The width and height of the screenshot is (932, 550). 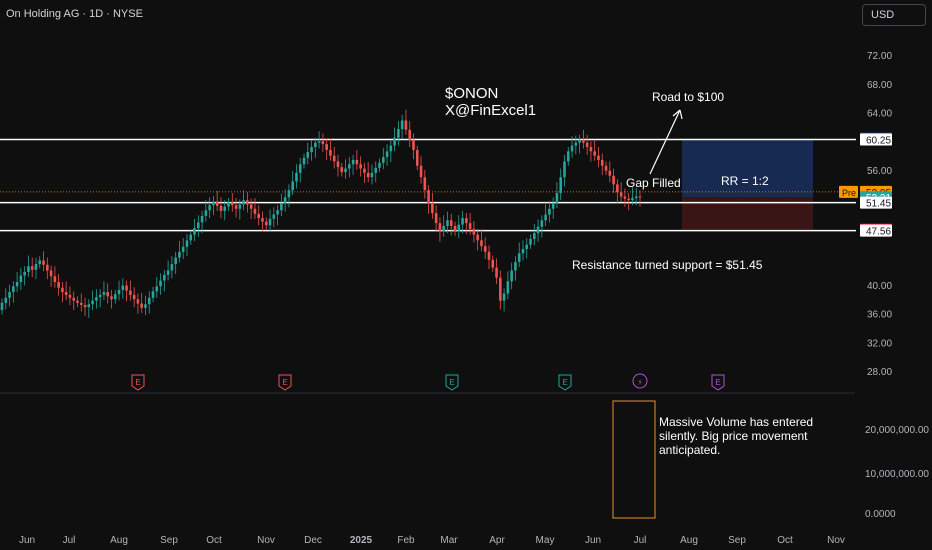 I want to click on road-arrow-head, so click(x=677, y=114).